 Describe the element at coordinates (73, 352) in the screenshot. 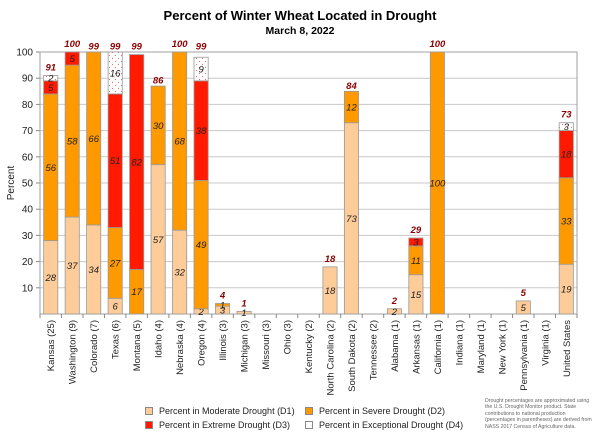

I see `x-tick-label: Washington (9)` at that location.